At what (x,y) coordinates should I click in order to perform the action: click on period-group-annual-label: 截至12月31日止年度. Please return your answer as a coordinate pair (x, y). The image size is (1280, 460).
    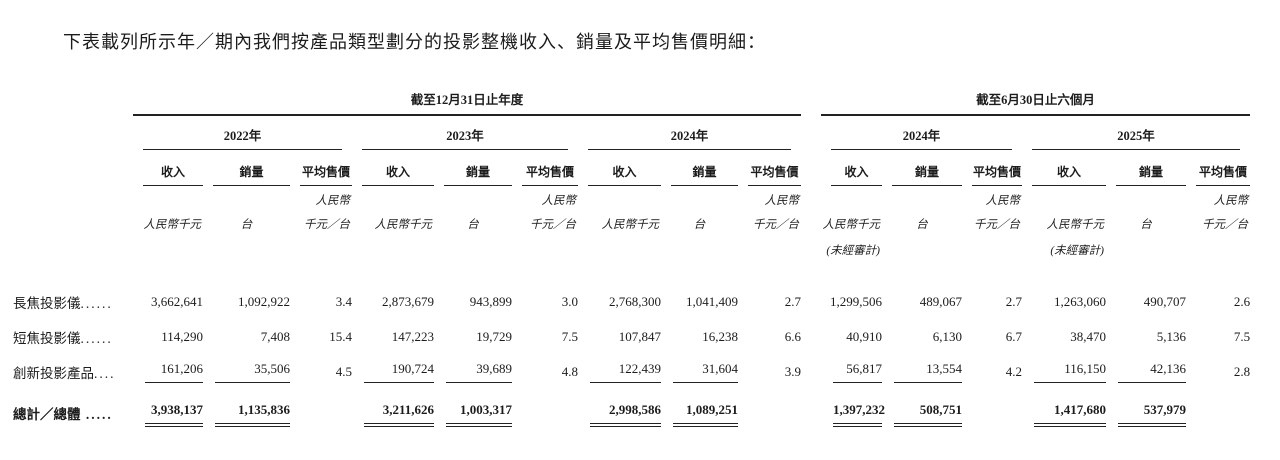
    Looking at the image, I should click on (467, 102).